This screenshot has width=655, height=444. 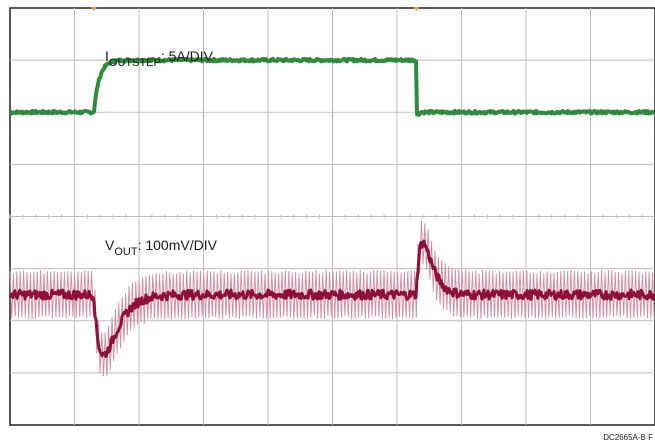 What do you see at coordinates (159, 58) in the screenshot?
I see `current-trace-label: IOUTSTEP: 5A/DIV` at bounding box center [159, 58].